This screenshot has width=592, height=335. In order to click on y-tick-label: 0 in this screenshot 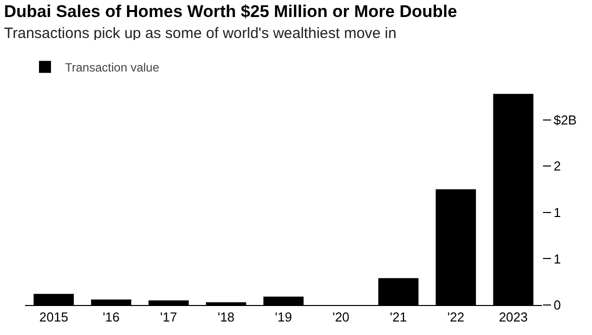, I will do `click(557, 305)`.